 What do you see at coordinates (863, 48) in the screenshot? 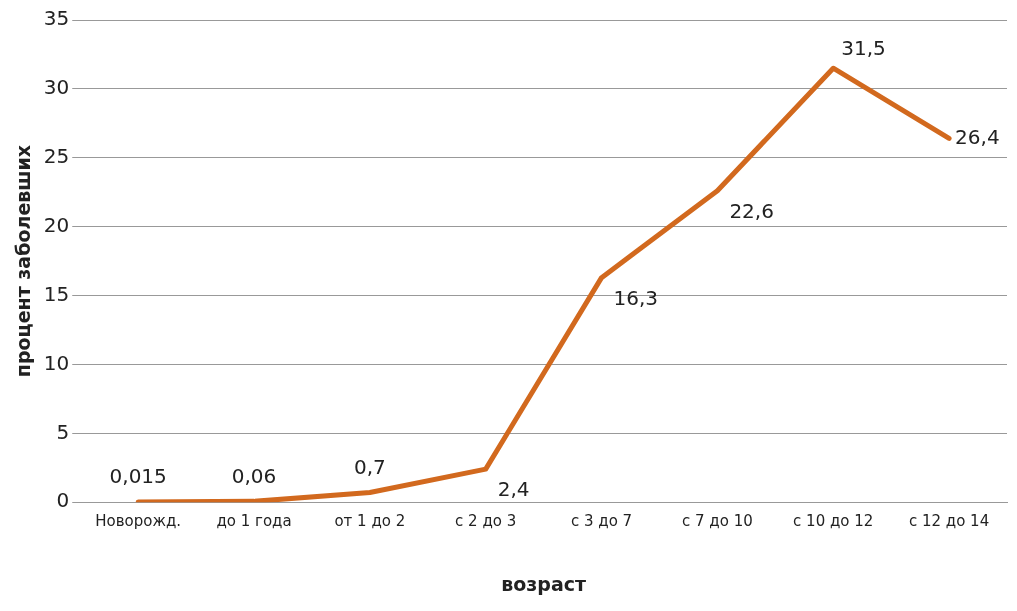
I see `data-label: 31,5` at bounding box center [863, 48].